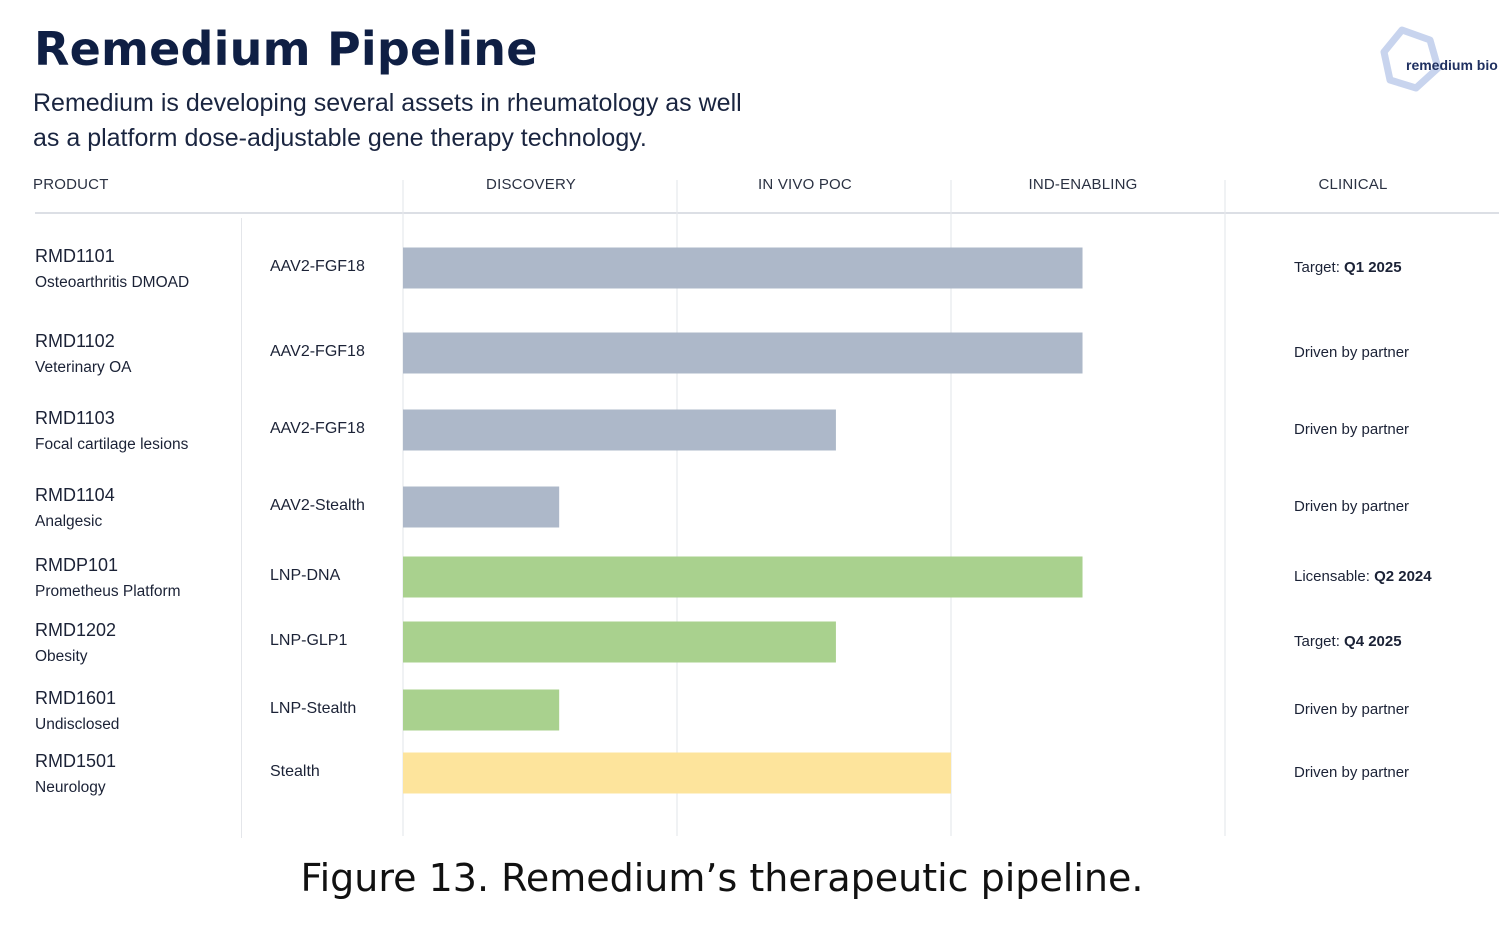  What do you see at coordinates (1452, 65) in the screenshot?
I see `logo-text: remedium bio` at bounding box center [1452, 65].